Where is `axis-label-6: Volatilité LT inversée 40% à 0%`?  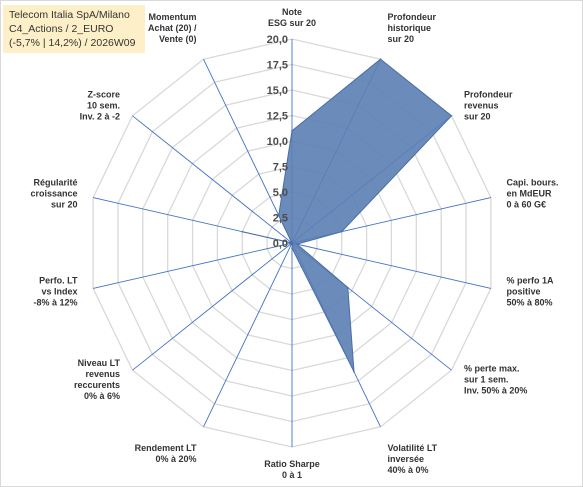 axis-label-6: Volatilité LT inversée 40% à 0% is located at coordinates (413, 459).